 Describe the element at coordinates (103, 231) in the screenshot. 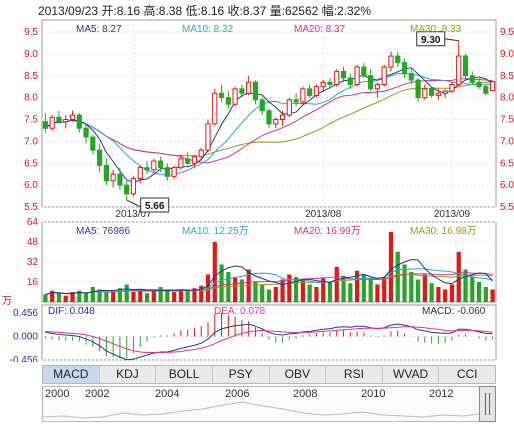

I see `volume-ma-legend-label: MA5: 76986` at that location.